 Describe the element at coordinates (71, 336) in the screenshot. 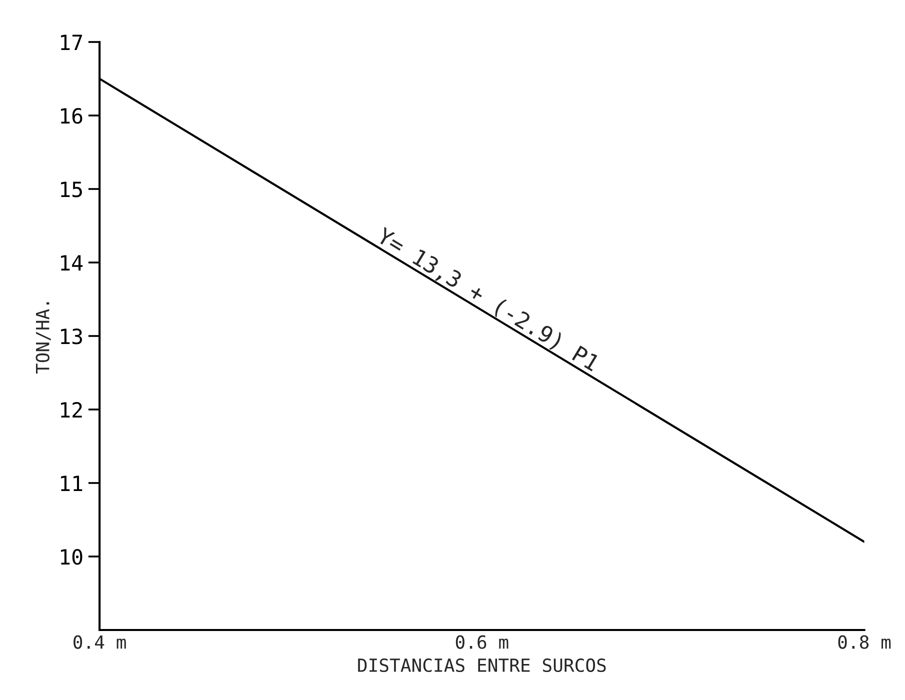

I see `y-tick-label: 13` at that location.